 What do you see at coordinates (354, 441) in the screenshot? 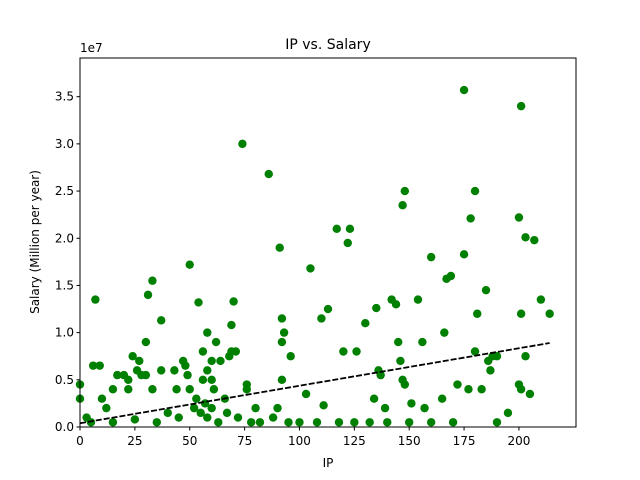
I see `x-tick-label: 125` at bounding box center [354, 441].